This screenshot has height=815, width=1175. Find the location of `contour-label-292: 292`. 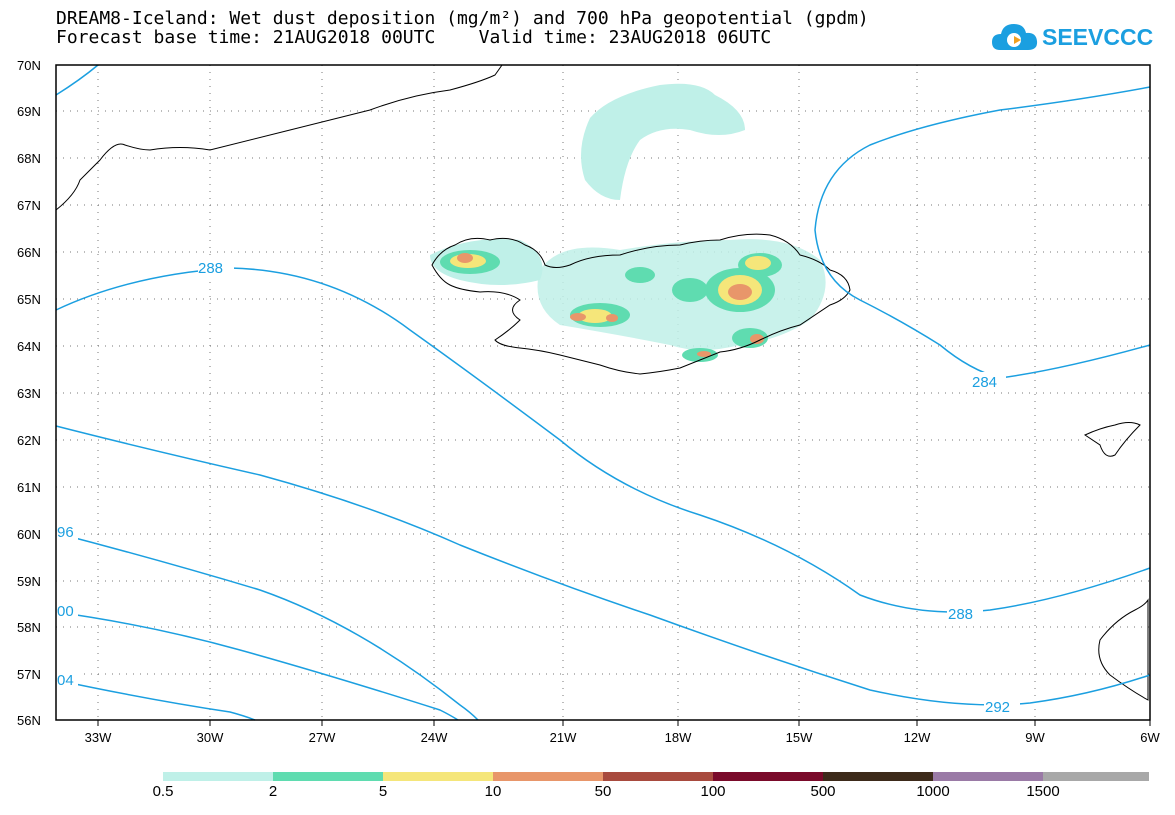

contour-label-292: 292 is located at coordinates (997, 707).